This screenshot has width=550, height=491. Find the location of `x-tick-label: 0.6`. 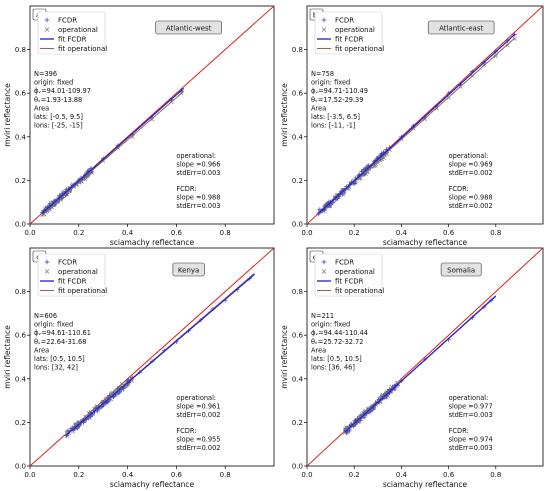

x-tick-label: 0.6 is located at coordinates (177, 475).